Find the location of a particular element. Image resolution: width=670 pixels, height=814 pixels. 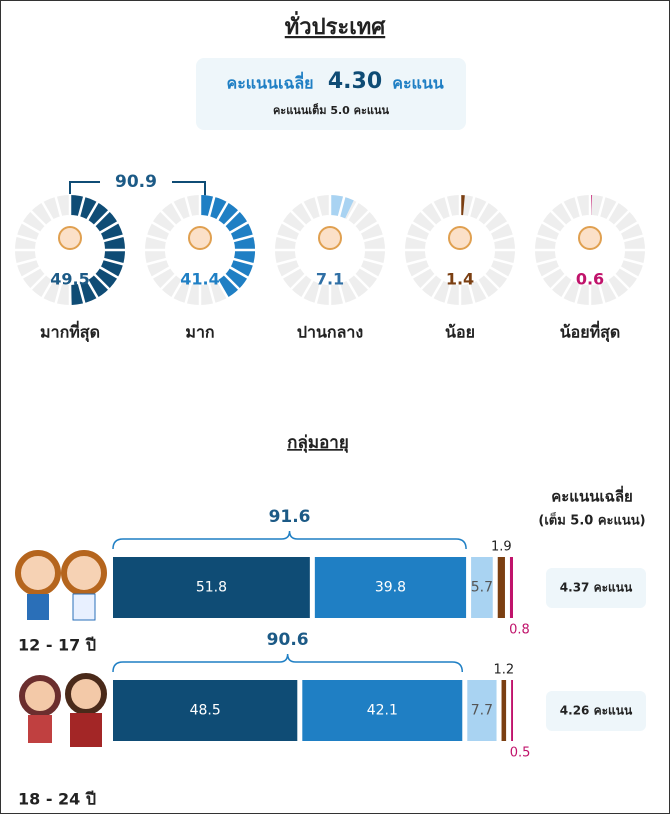

group-score: 4.26 คะแนน is located at coordinates (596, 711).